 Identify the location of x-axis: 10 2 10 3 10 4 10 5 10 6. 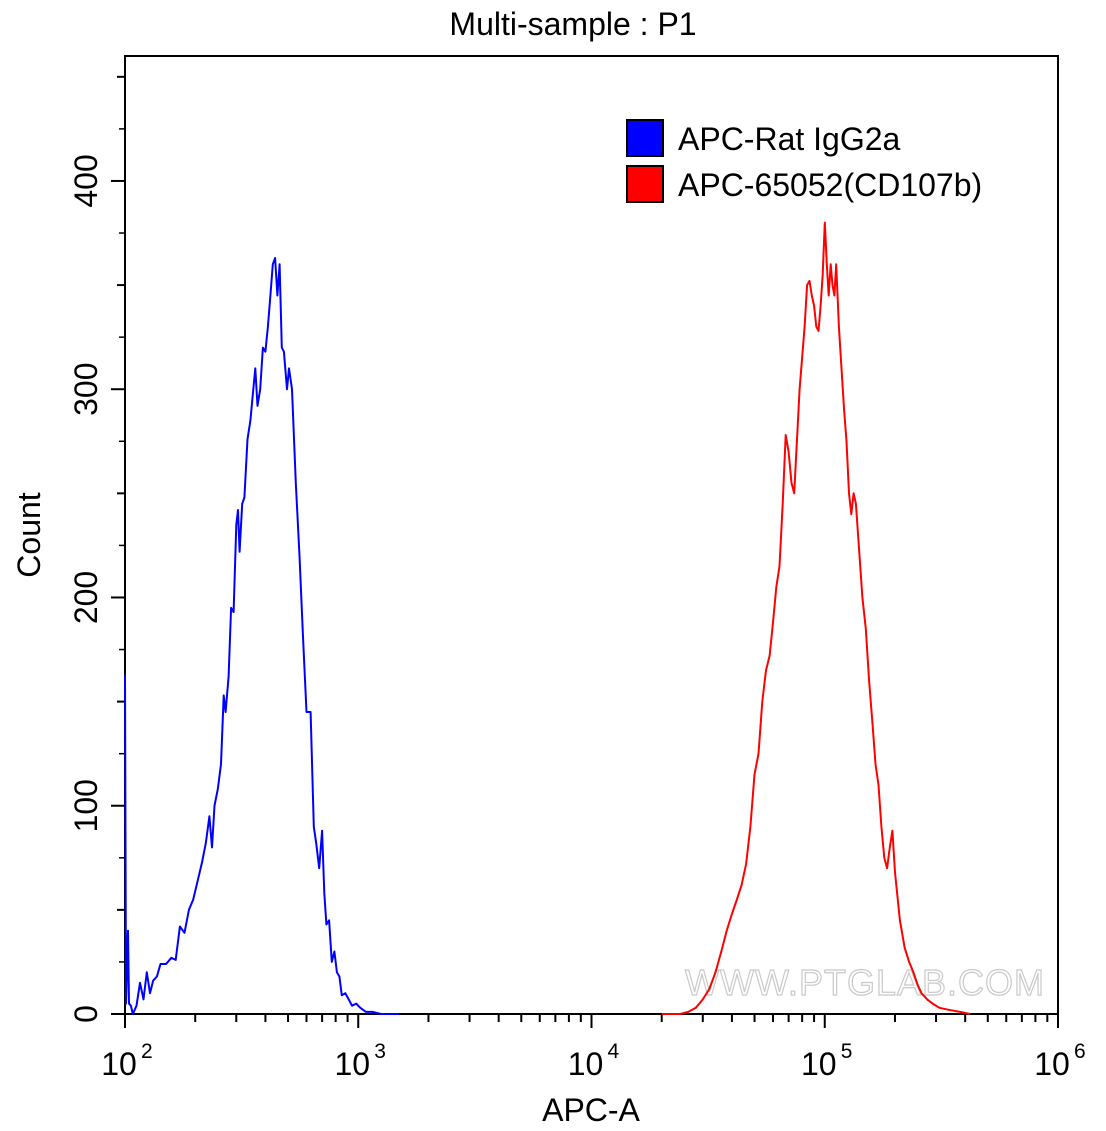
(593, 1048).